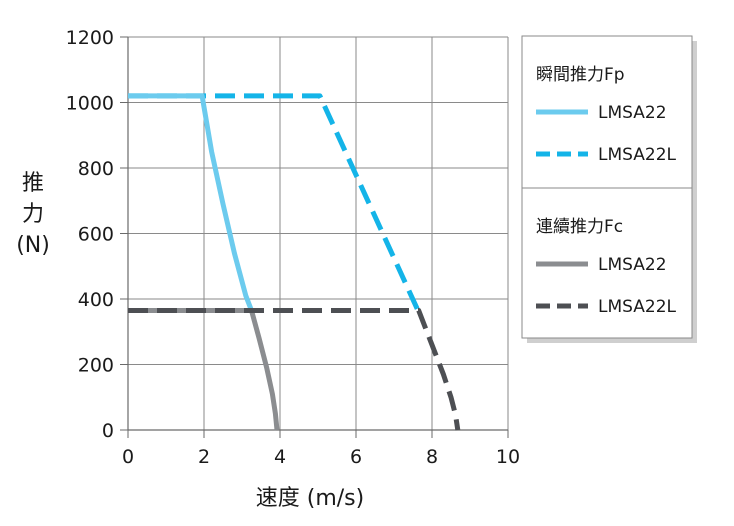  I want to click on y-tick-label: 800, so click(96, 169).